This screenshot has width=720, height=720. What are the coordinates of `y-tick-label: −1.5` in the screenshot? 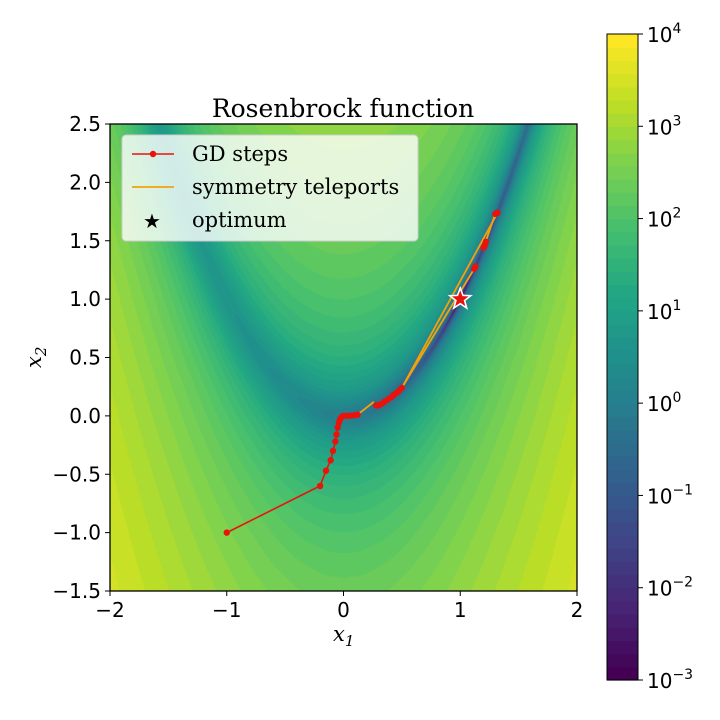 It's located at (76, 591).